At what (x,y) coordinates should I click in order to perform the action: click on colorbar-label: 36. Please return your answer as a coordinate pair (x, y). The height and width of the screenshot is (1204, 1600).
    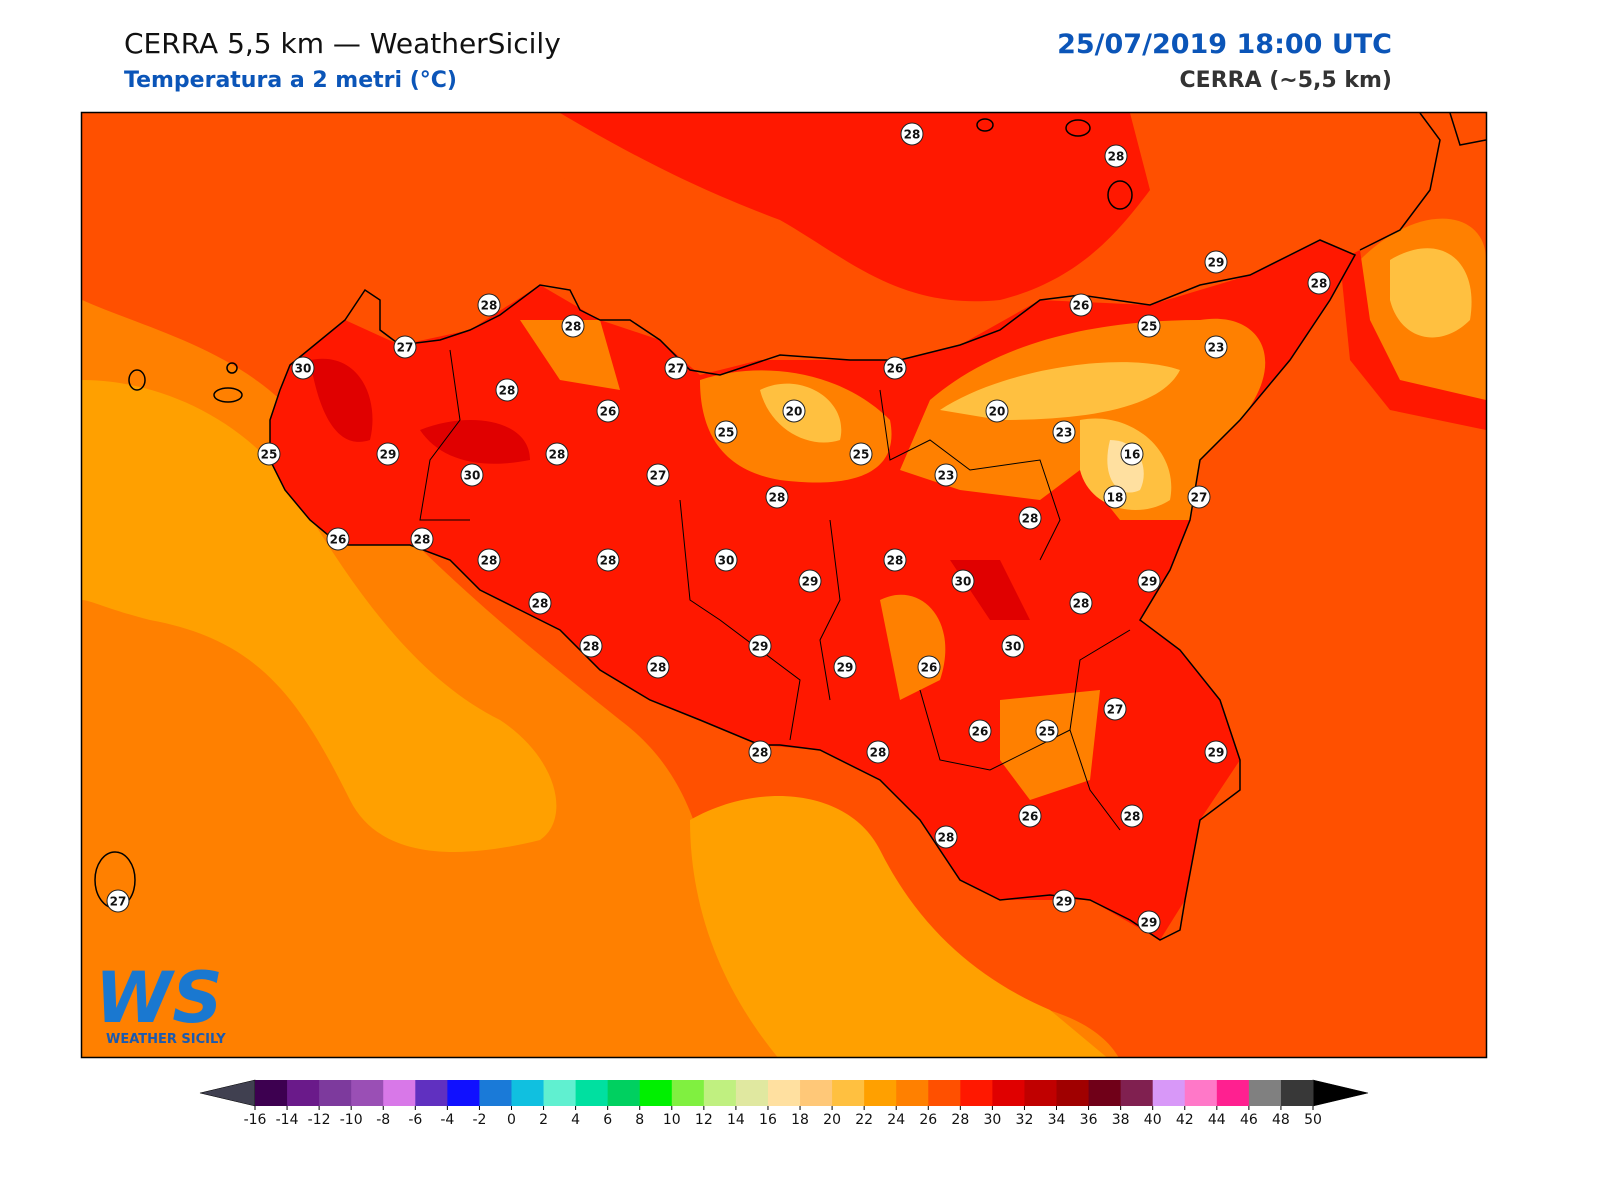
    Looking at the image, I should click on (1089, 1120).